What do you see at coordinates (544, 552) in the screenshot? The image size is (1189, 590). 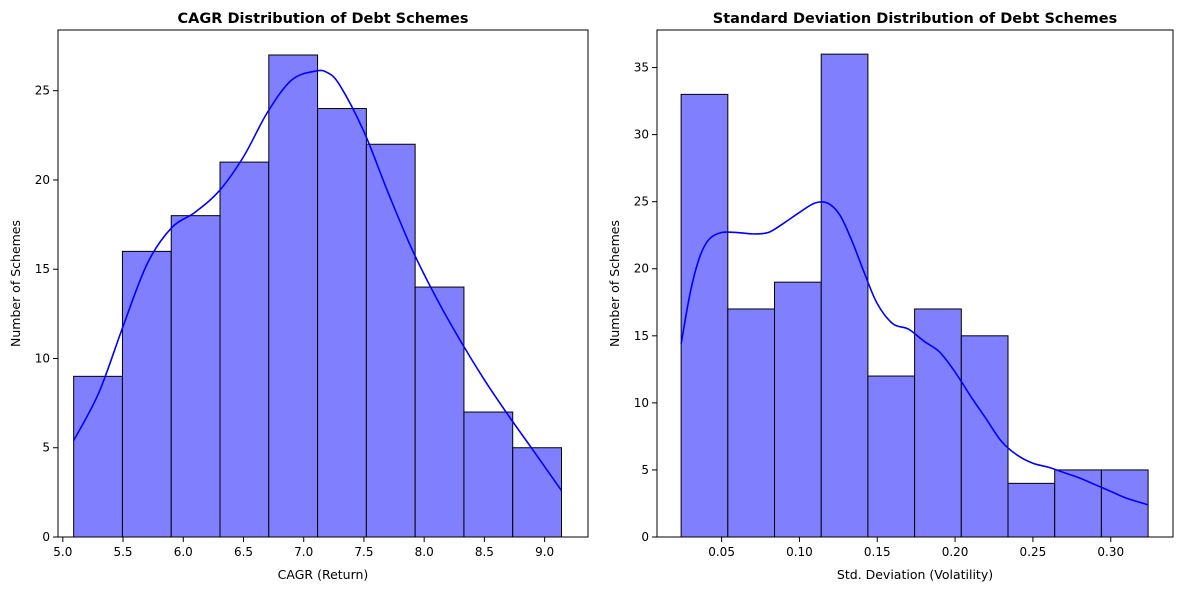 I see `x-tick-label: 9.0` at bounding box center [544, 552].